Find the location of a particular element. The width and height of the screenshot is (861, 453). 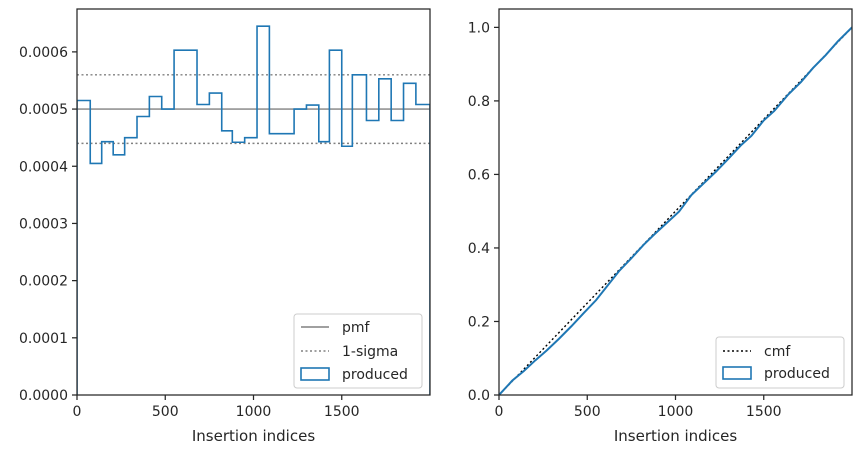

cumulative-x-axis-title: Insertion indices is located at coordinates (675, 436).